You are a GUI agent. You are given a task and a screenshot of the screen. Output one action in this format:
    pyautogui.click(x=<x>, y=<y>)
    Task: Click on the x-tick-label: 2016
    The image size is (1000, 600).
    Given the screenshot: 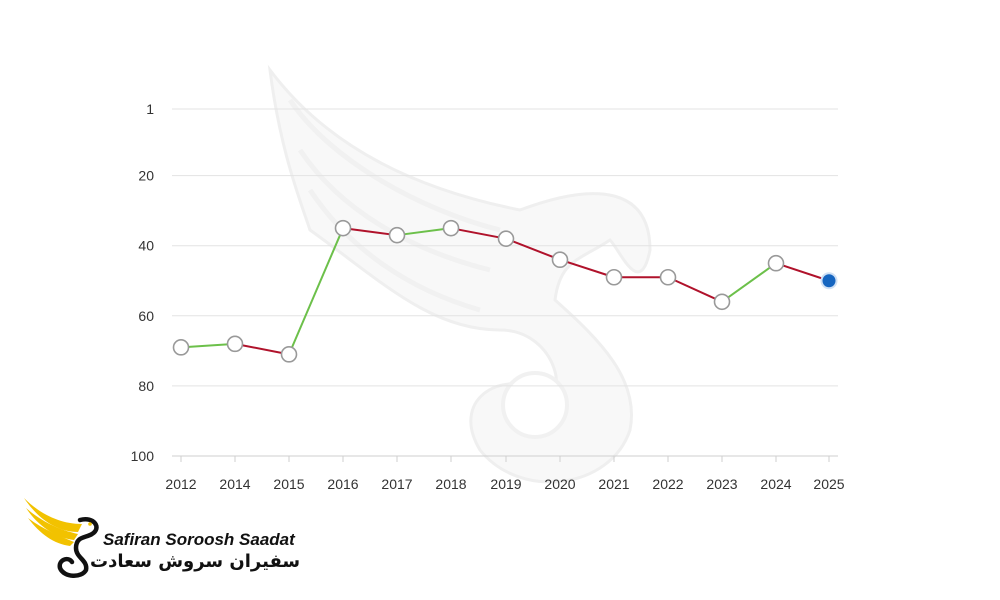 What is the action you would take?
    pyautogui.click(x=342, y=484)
    